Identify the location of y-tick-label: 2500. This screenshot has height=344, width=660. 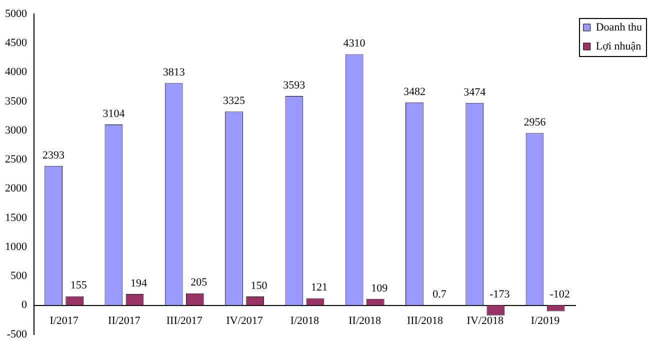
(16, 160).